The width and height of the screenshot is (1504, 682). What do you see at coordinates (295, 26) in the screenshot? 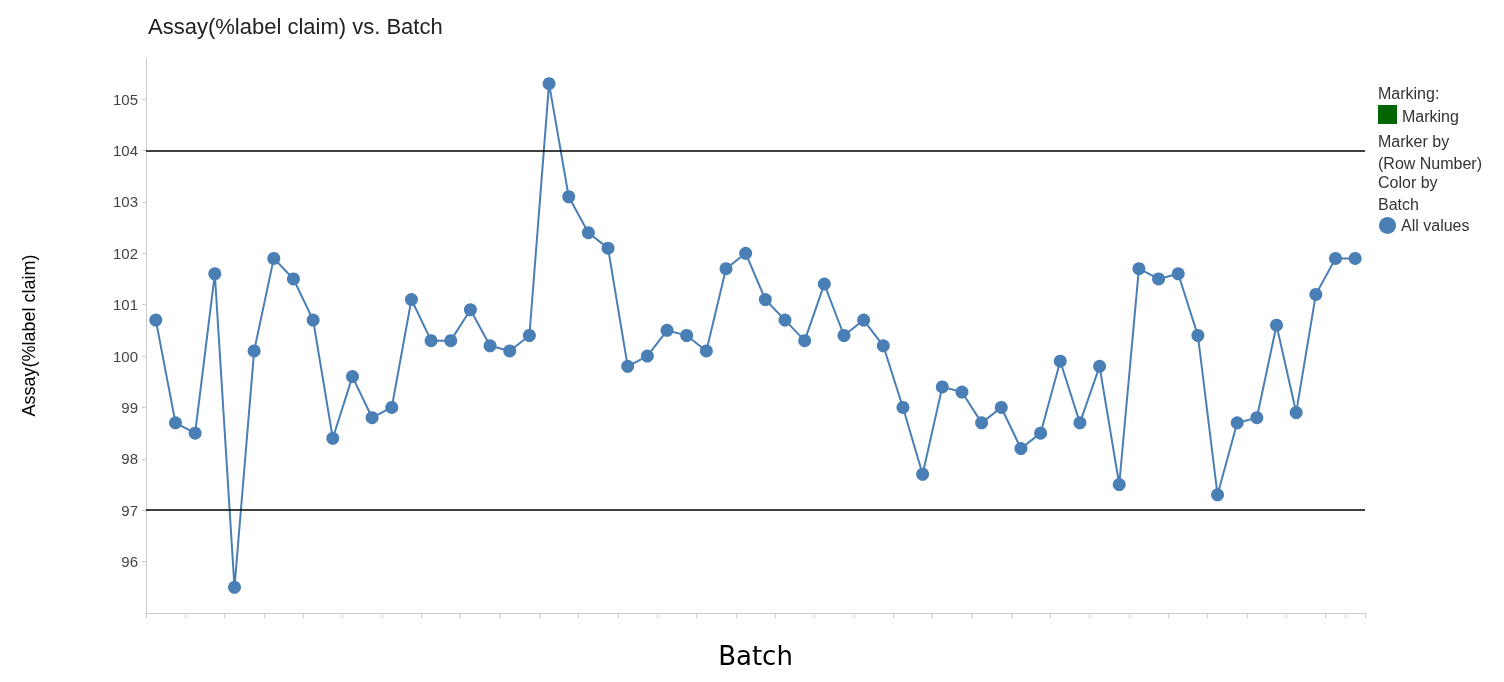
I see `chart-title: Assay(%label claim) vs. Batch` at bounding box center [295, 26].